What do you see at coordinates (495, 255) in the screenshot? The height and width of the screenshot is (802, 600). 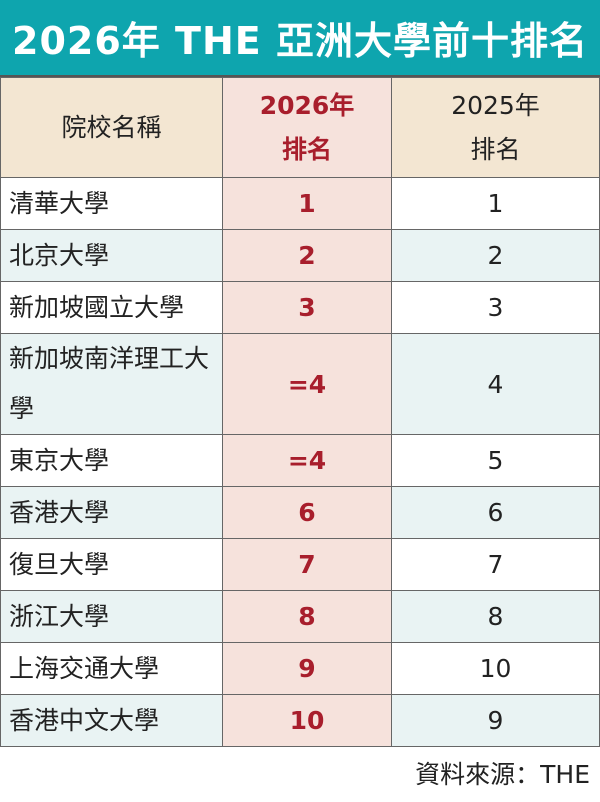 I see `rank-2025-cell: 2` at bounding box center [495, 255].